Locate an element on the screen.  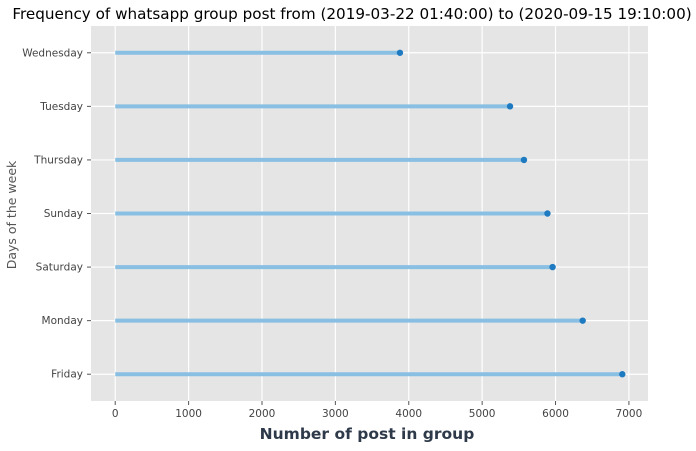
marker-saturday is located at coordinates (552, 267).